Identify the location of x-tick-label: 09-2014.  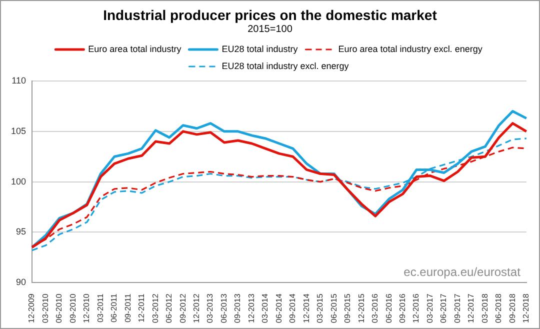
(293, 308).